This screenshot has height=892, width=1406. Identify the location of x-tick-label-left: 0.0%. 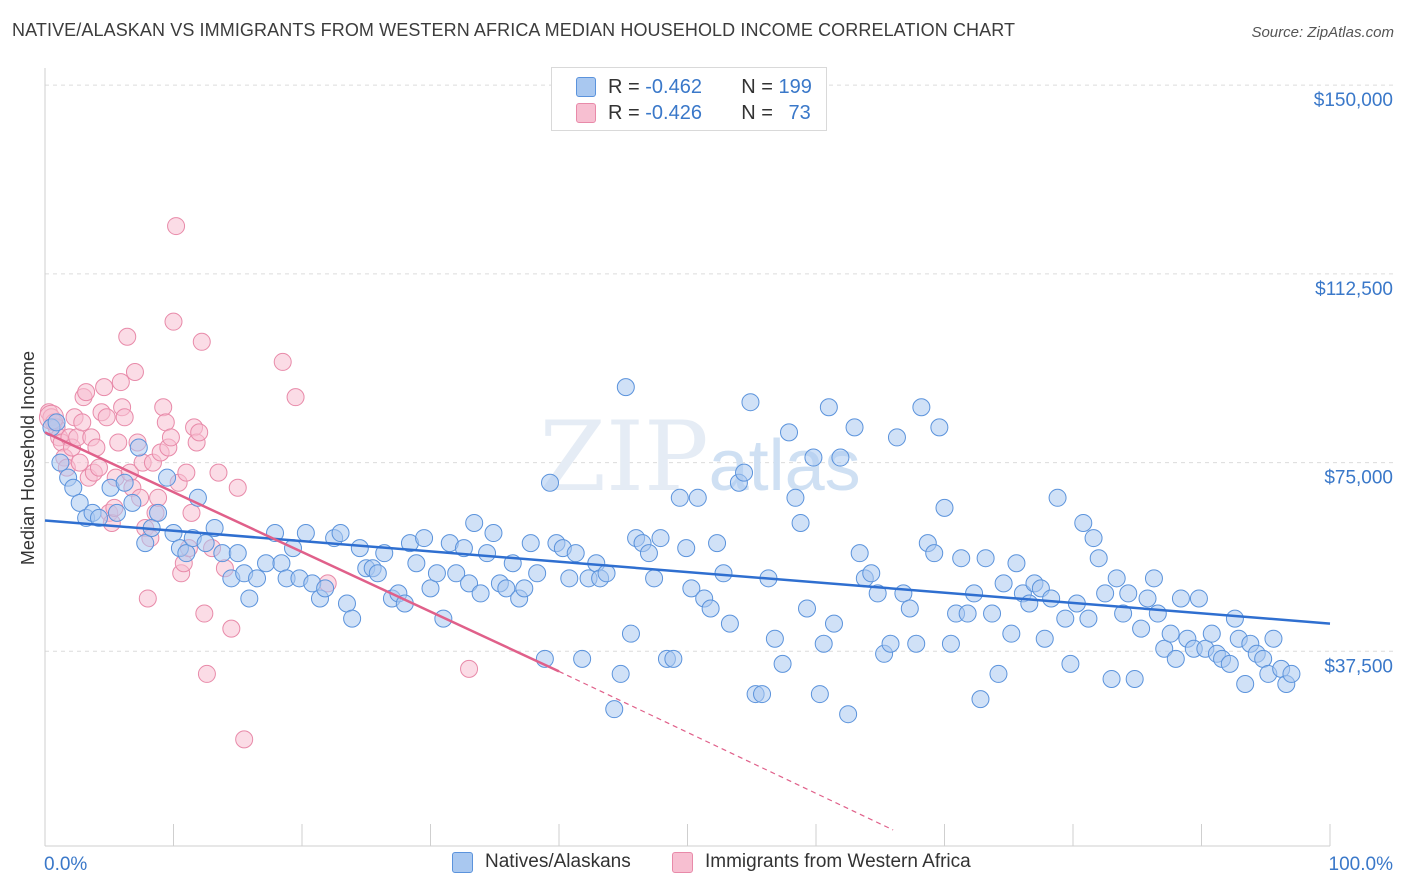
(65, 864).